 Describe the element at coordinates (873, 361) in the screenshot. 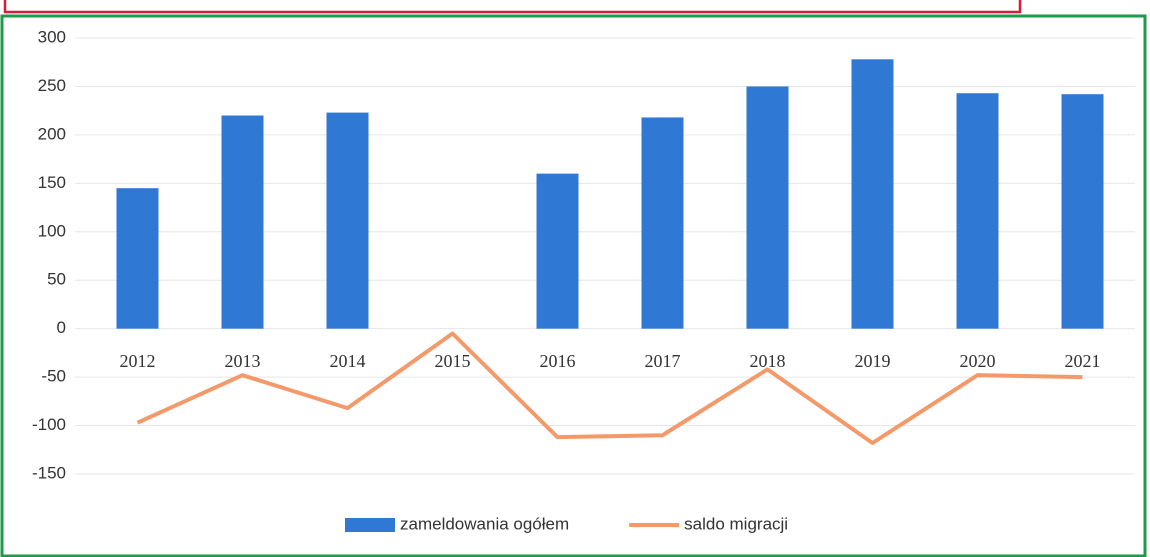

I see `x-tick-label: 2019` at that location.